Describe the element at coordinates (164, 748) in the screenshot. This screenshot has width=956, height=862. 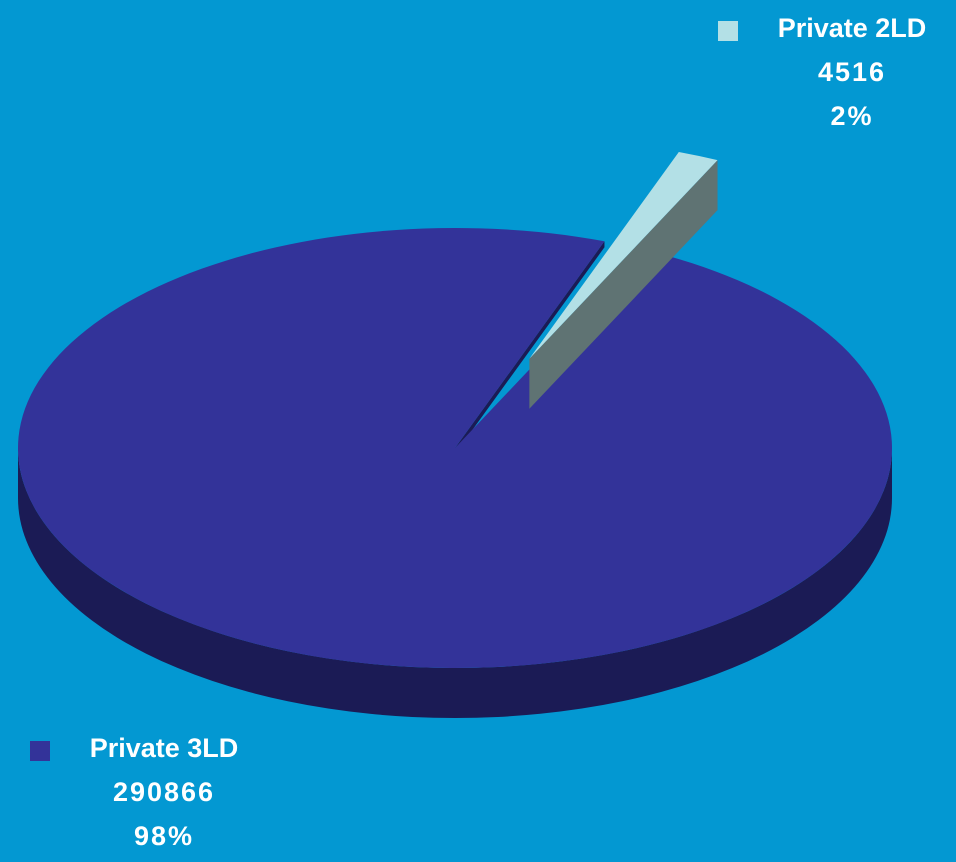
I see `slice-label: Private 3LD` at that location.